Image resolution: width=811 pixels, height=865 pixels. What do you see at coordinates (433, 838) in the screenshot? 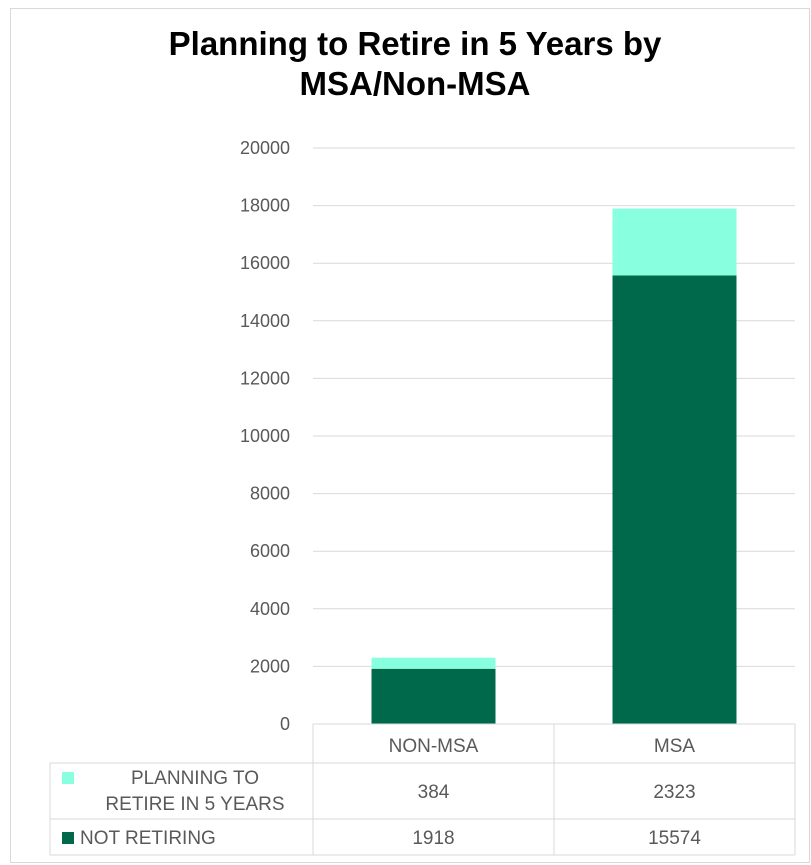
I see `table-cell: 1918` at bounding box center [433, 838].